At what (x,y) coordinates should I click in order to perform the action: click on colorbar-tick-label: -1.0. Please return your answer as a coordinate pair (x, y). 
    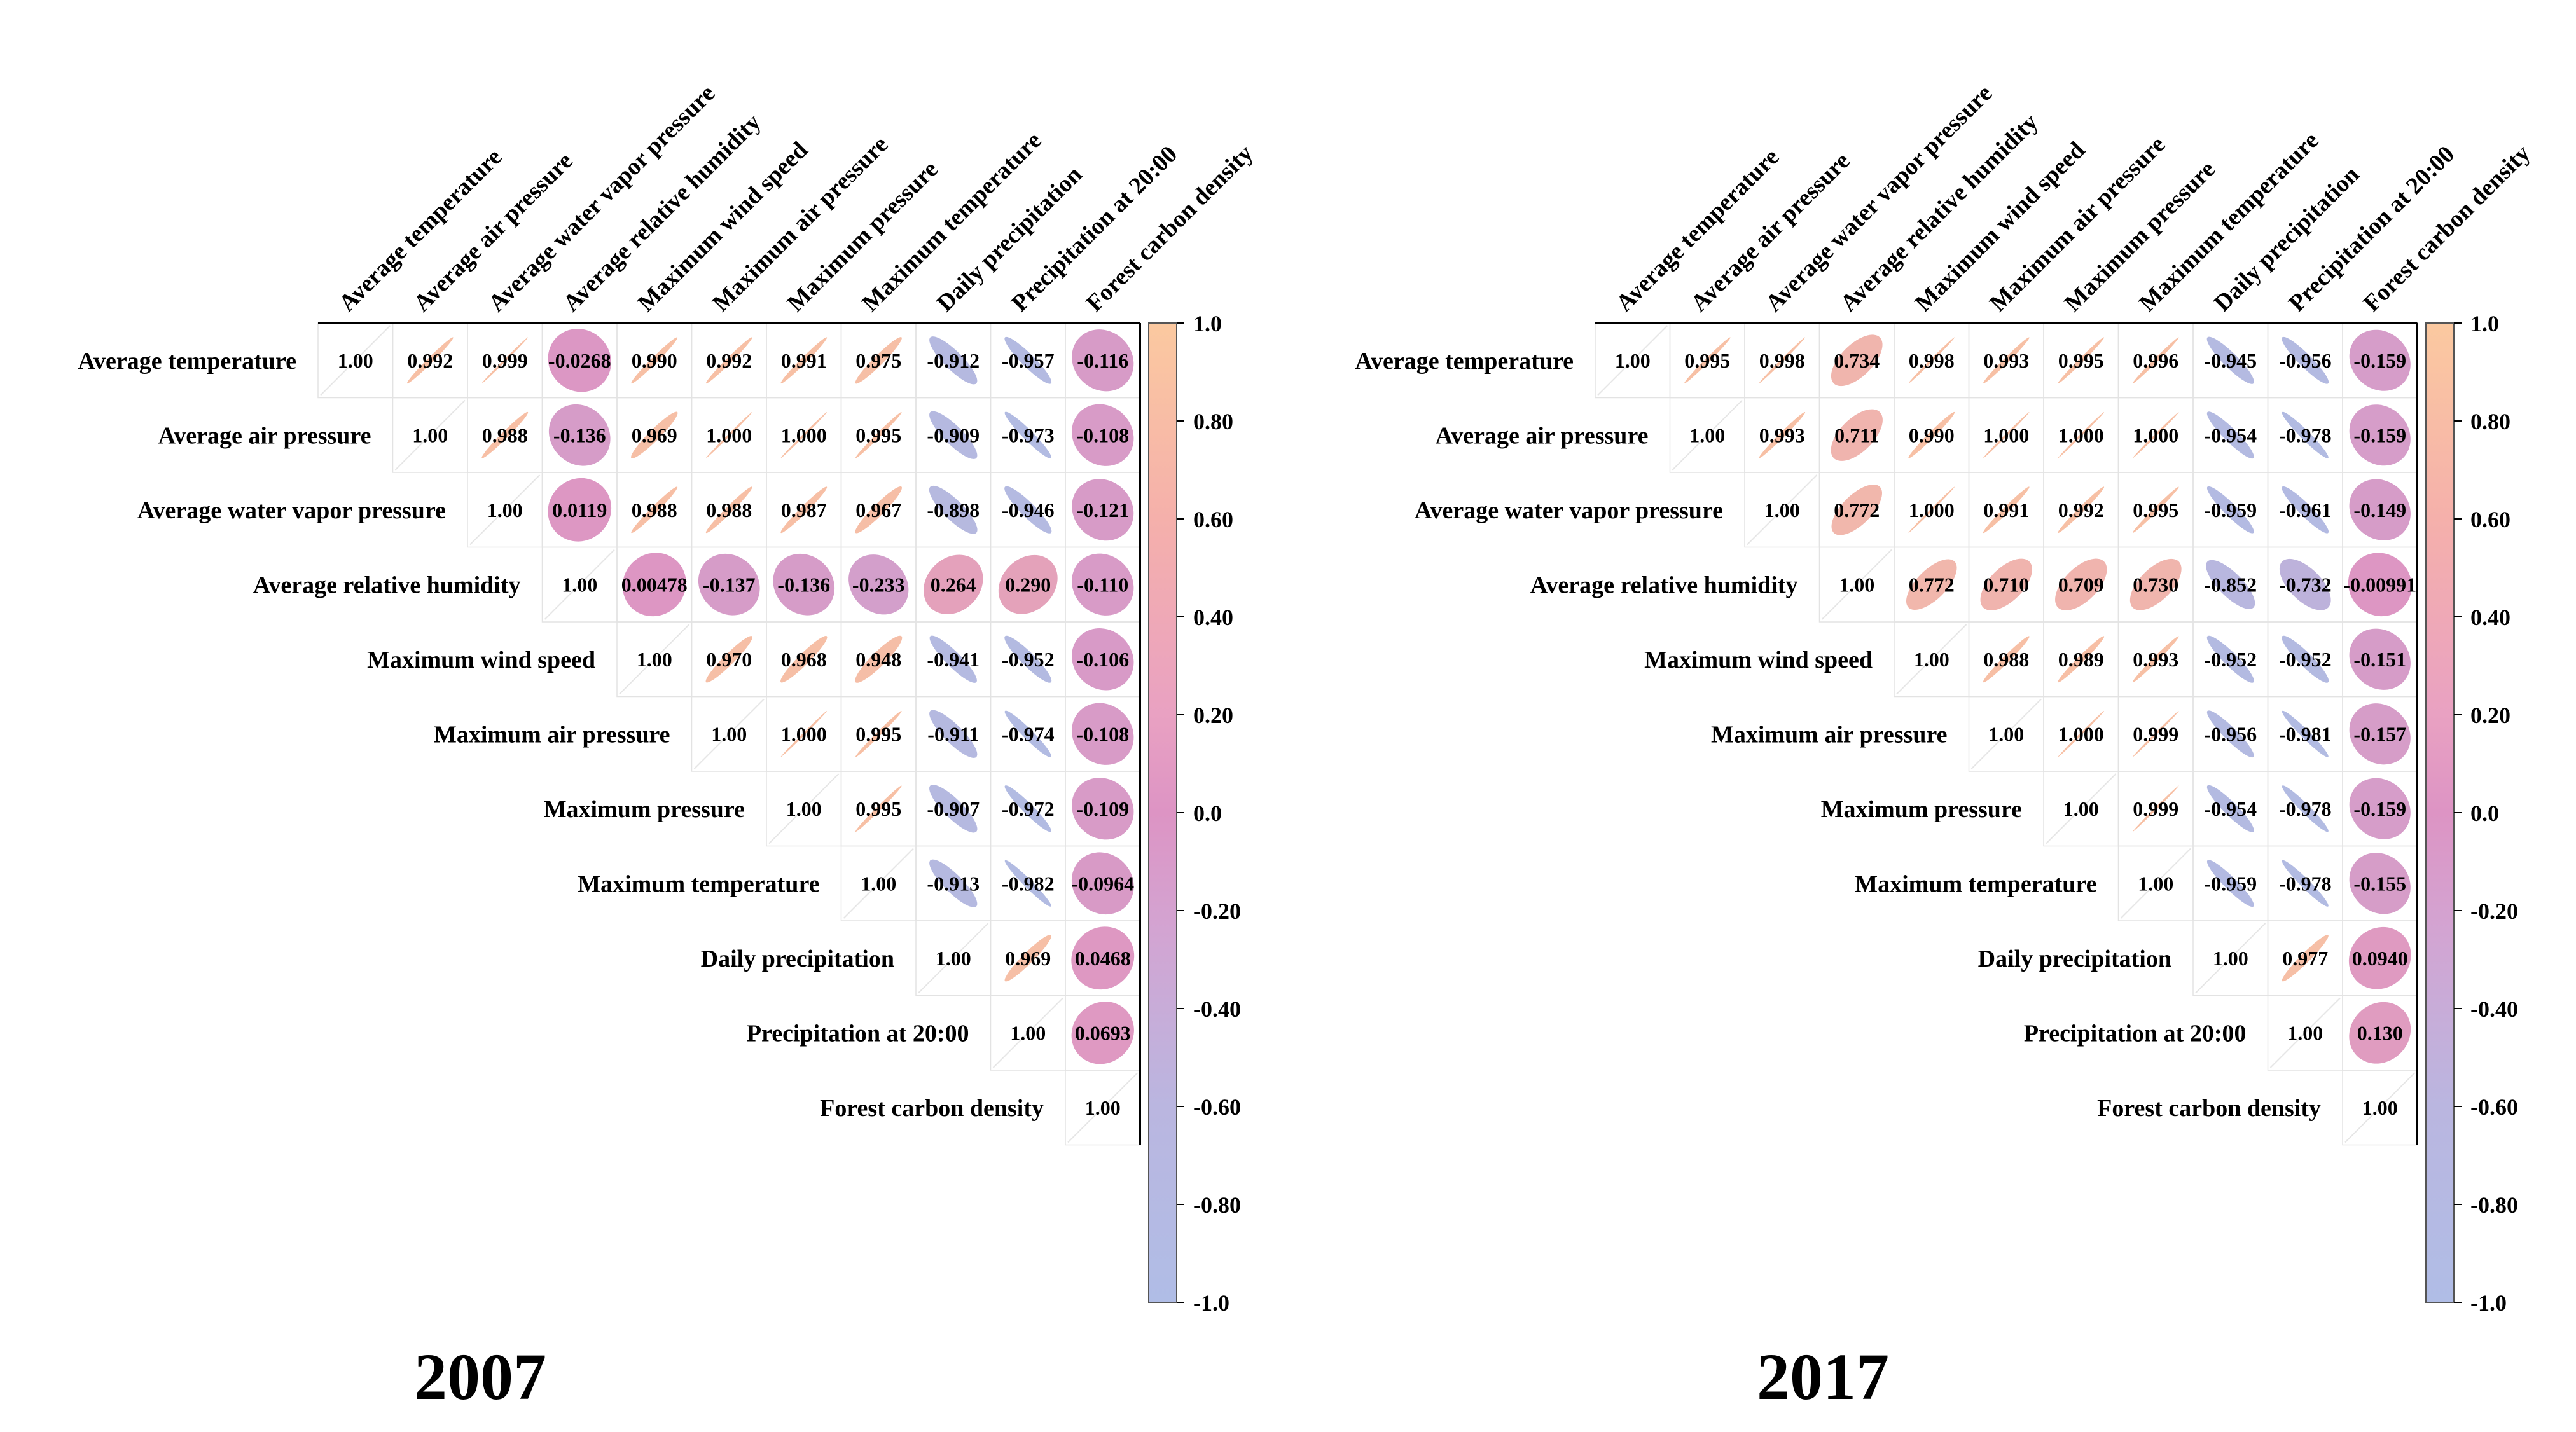
    Looking at the image, I should click on (1211, 1303).